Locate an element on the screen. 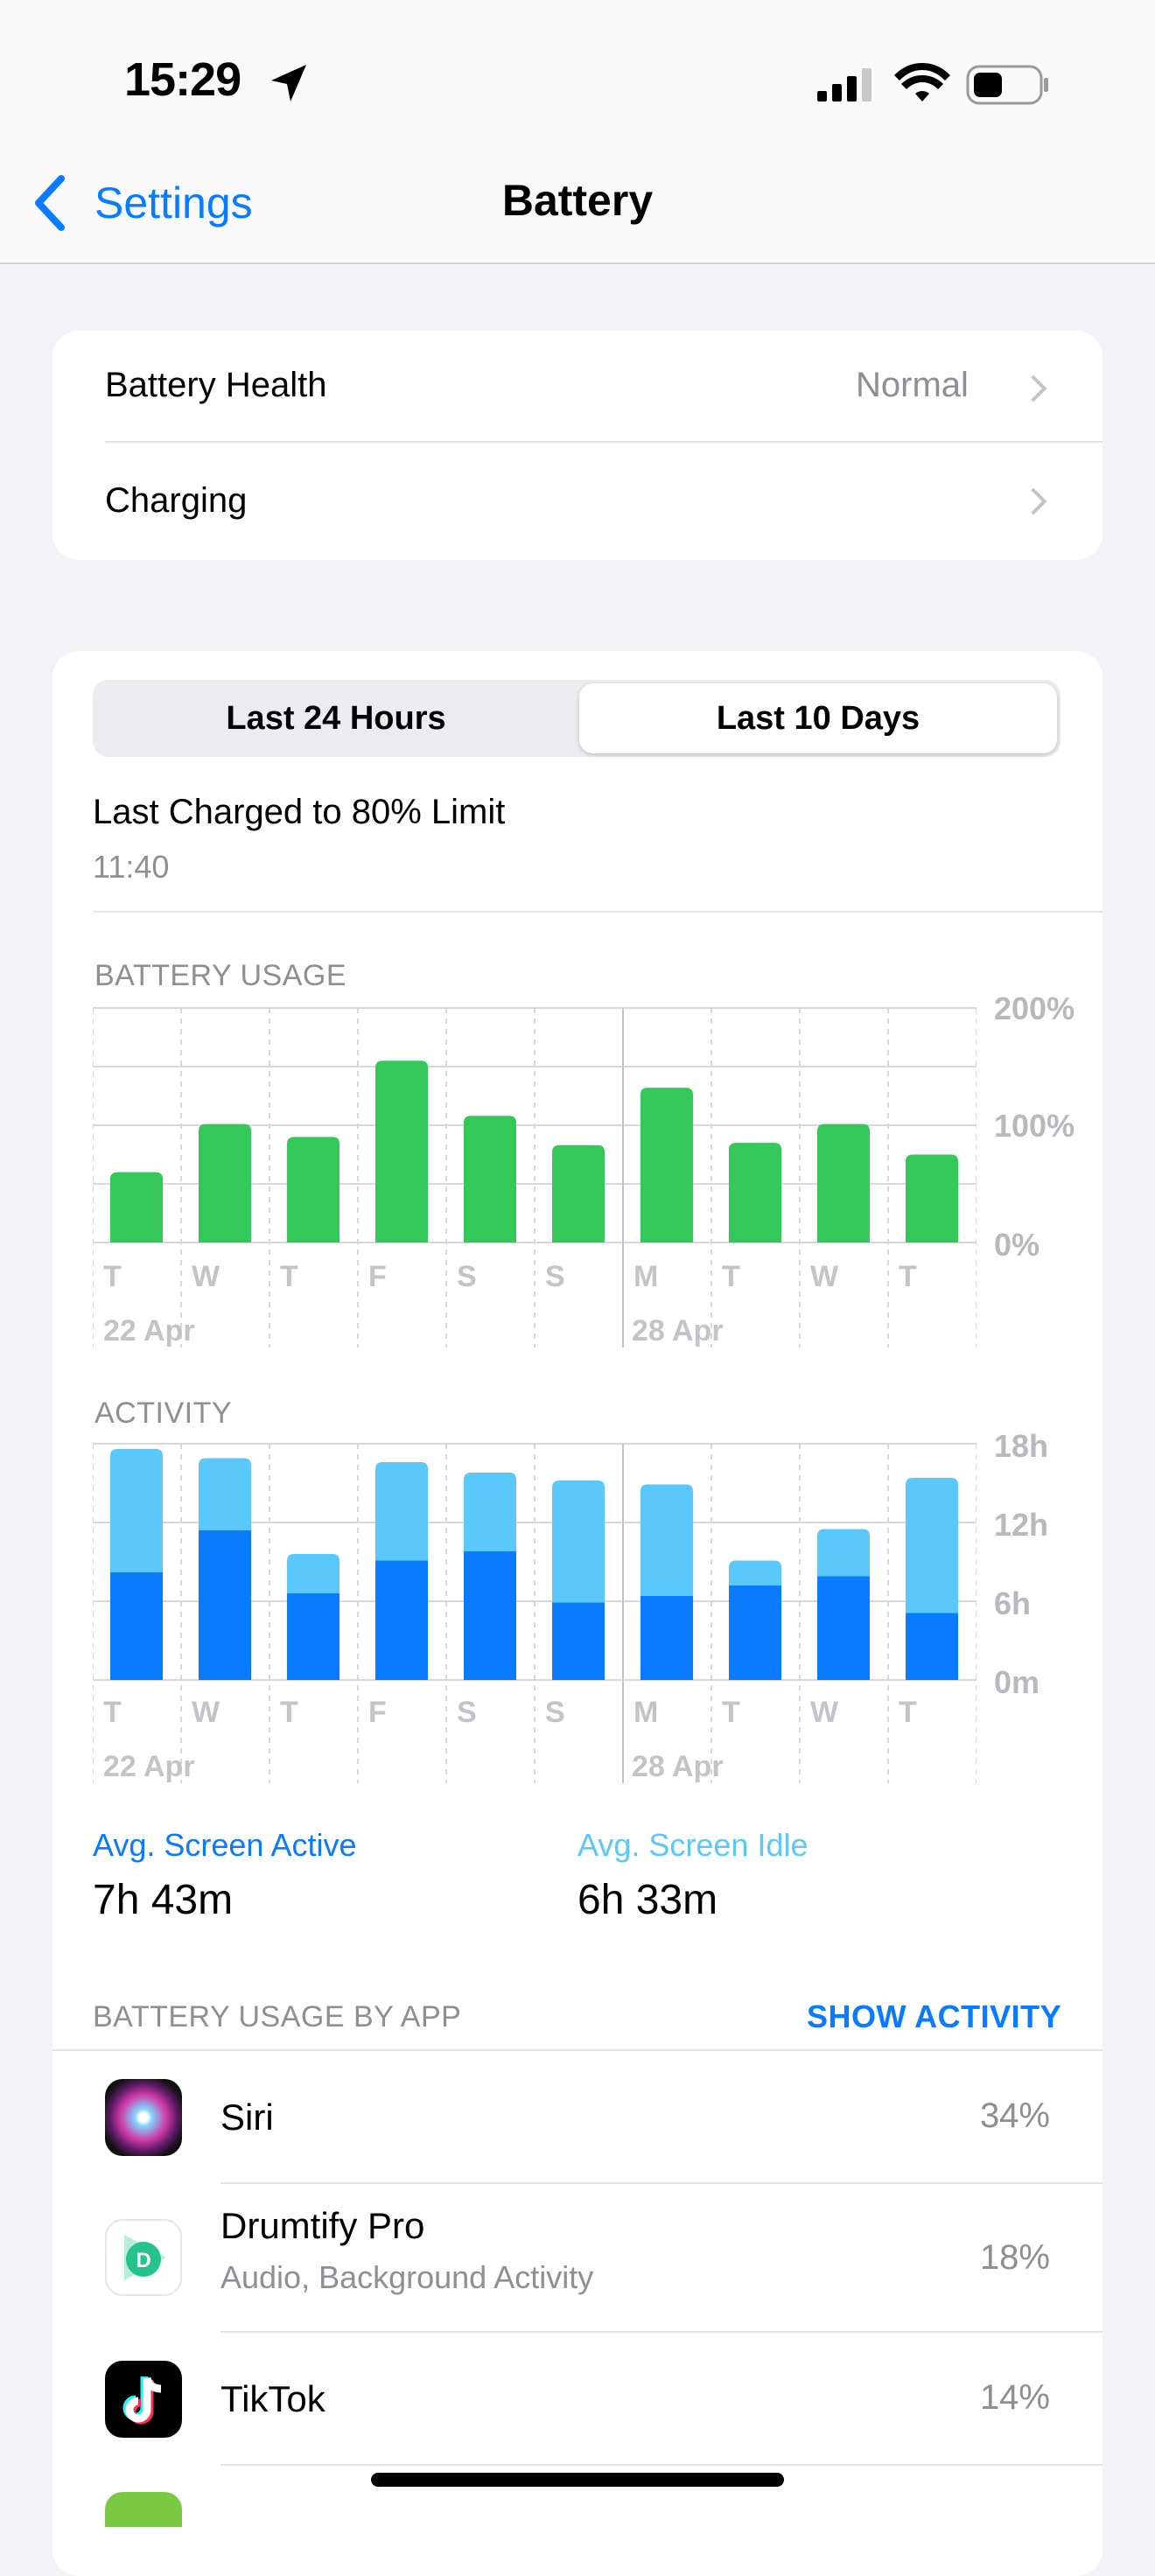 This screenshot has height=2576, width=1155. activity-y-tick: 0m is located at coordinates (1017, 1682).